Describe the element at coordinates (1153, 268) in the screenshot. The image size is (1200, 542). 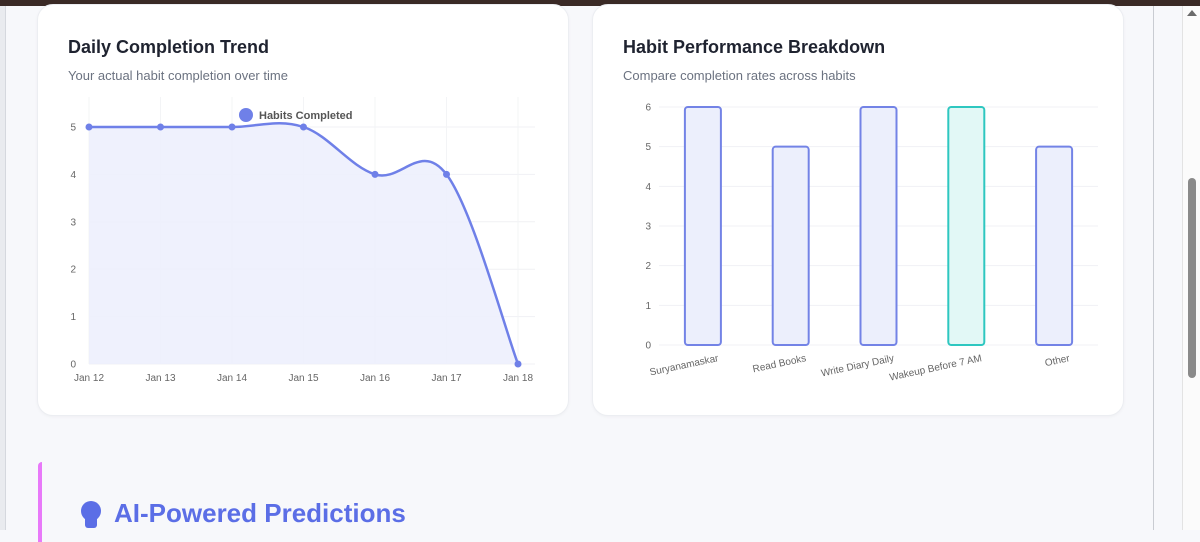
I see `right-frame-border` at that location.